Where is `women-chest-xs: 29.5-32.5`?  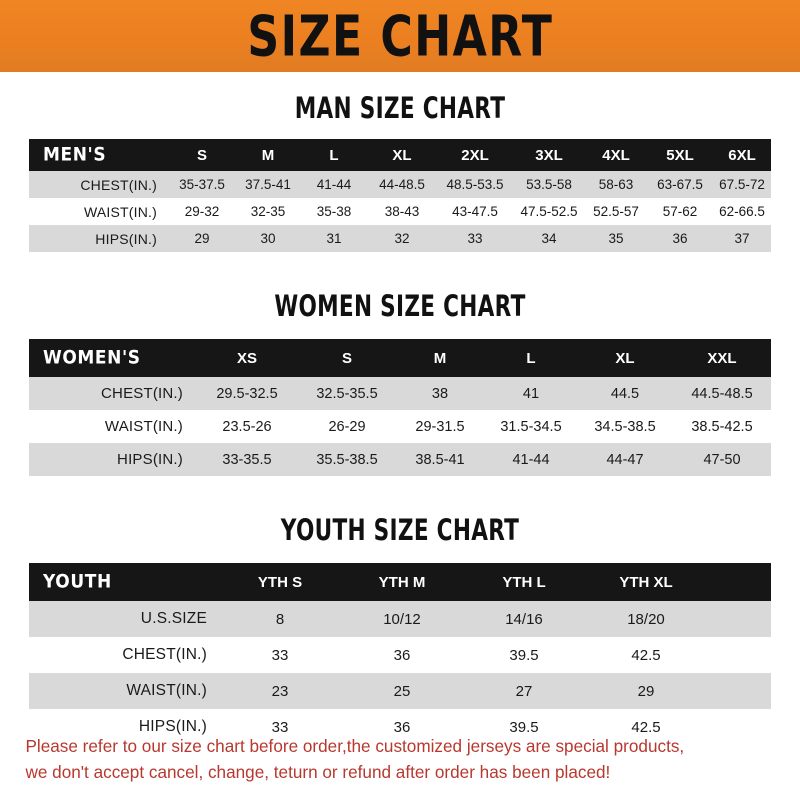
women-chest-xs: 29.5-32.5 is located at coordinates (247, 393).